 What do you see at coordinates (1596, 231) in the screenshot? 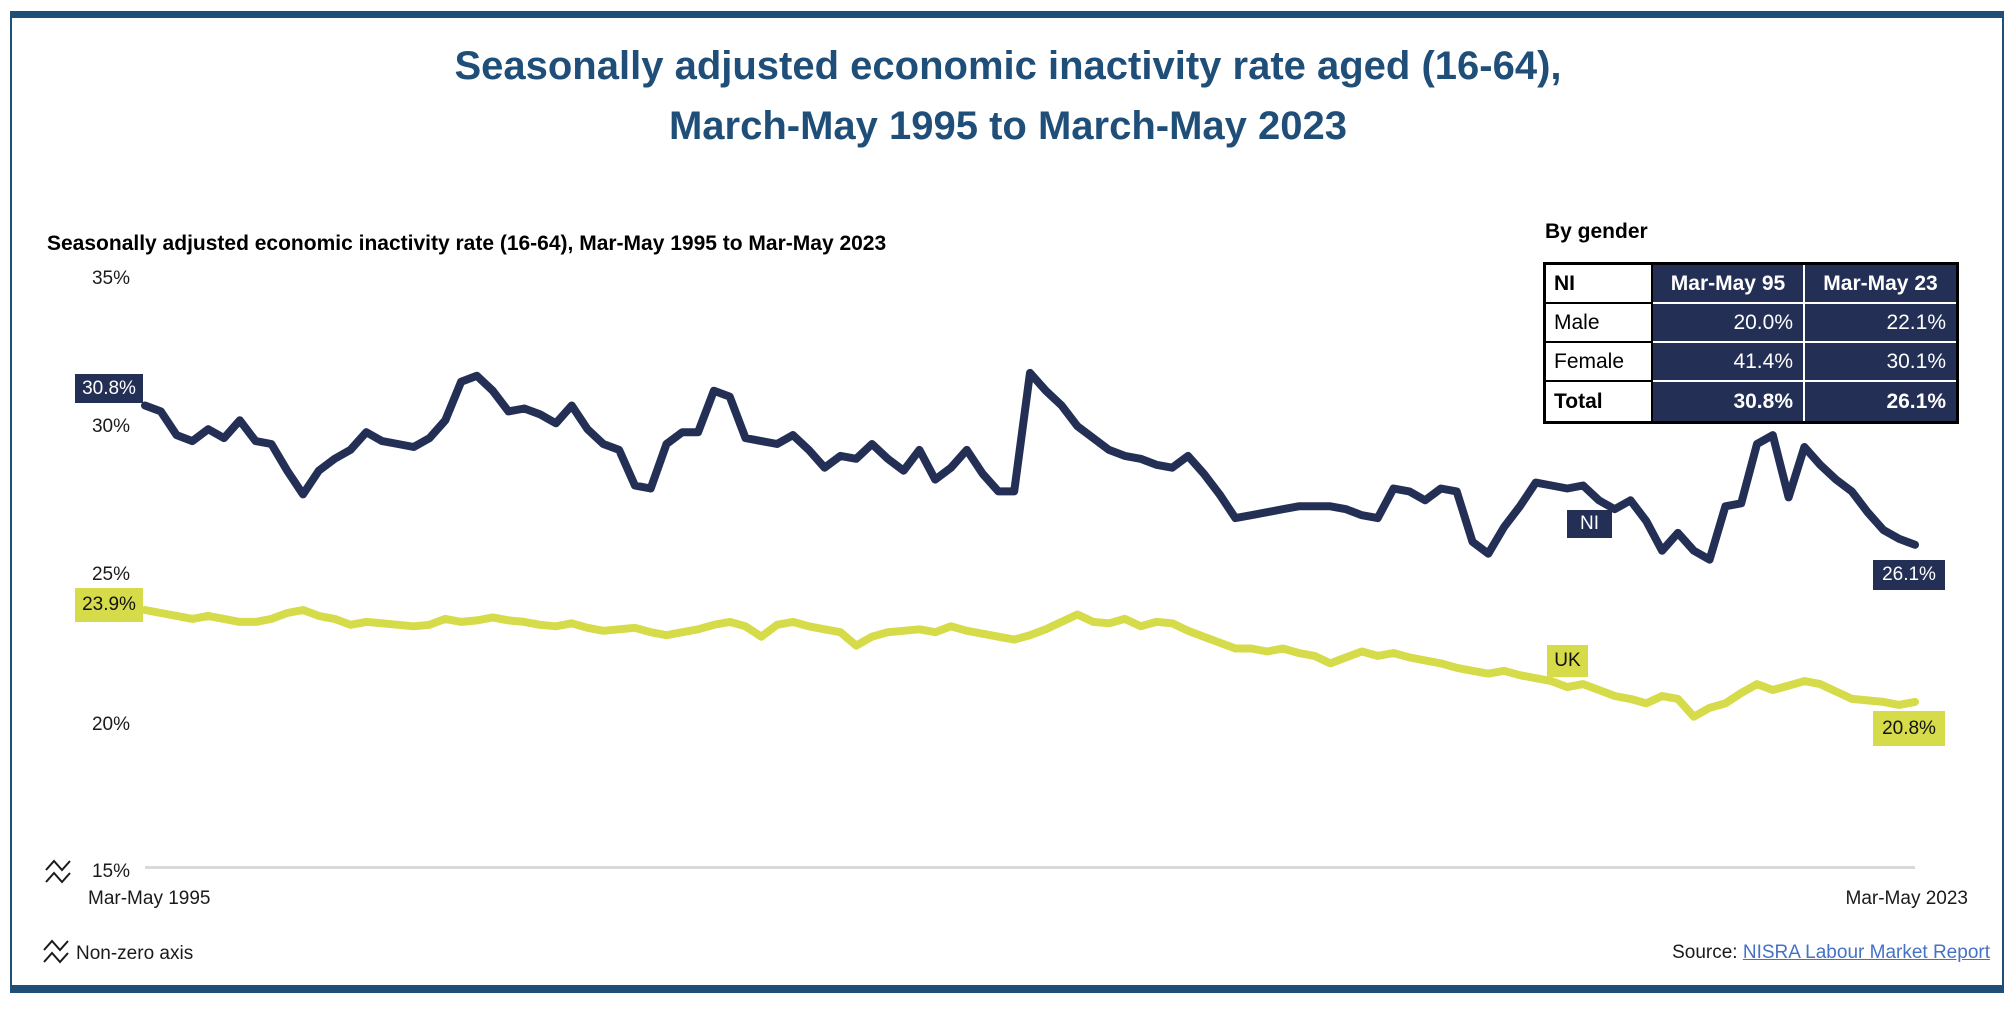
I see `gender-table-title: By gender` at bounding box center [1596, 231].